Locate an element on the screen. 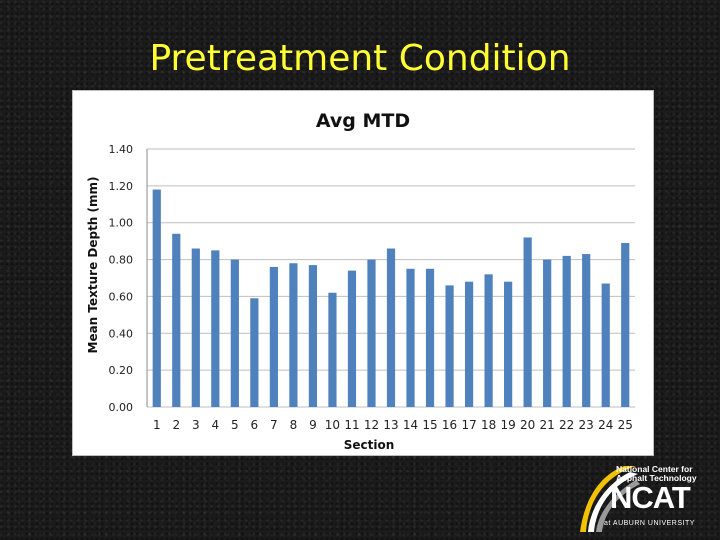 This screenshot has width=720, height=540. logo-wordmark: NCAT is located at coordinates (650, 497).